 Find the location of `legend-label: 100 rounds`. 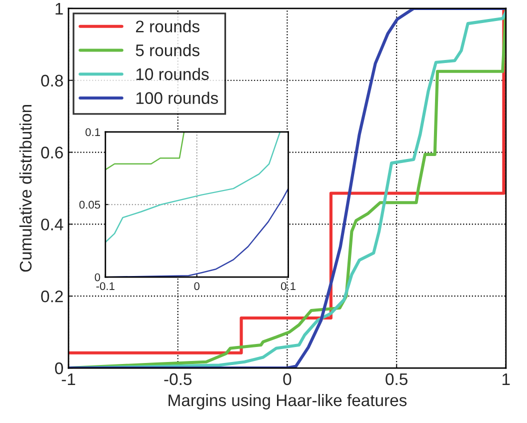

legend-label: 100 rounds is located at coordinates (177, 98).